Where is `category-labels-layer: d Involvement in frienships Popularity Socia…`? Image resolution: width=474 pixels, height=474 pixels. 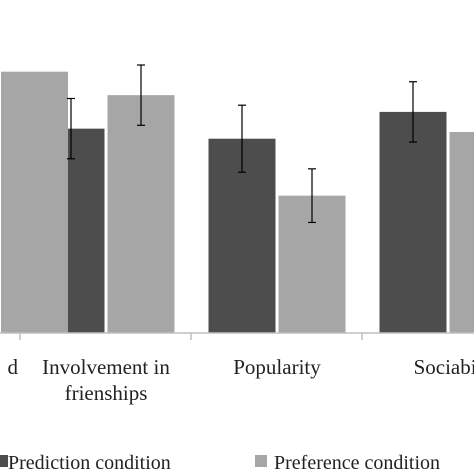
category-labels-layer: d Involvement in frienships Popularity Socia… is located at coordinates (241, 380).